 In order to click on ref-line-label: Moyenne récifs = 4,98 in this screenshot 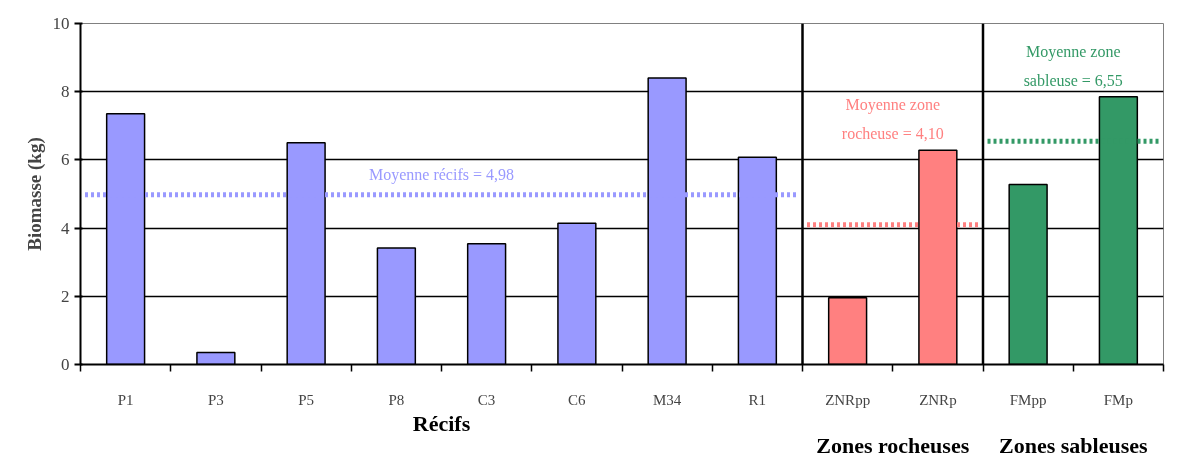, I will do `click(441, 174)`.